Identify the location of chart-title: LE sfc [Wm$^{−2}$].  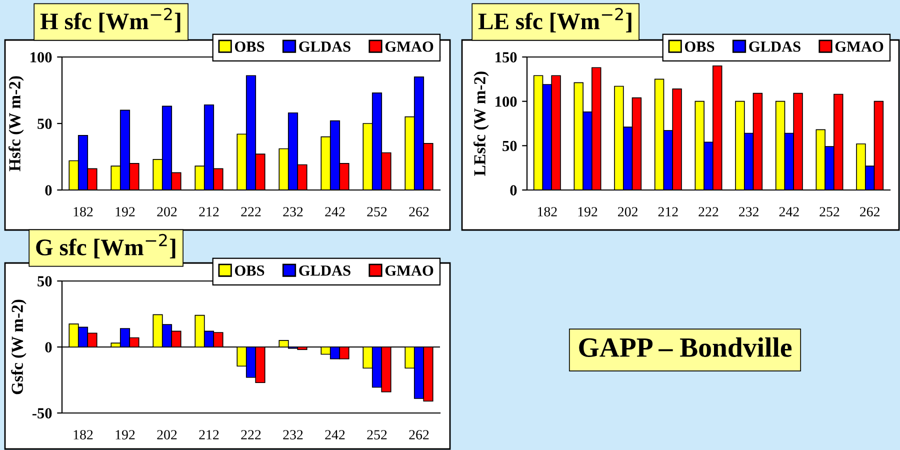
(555, 20).